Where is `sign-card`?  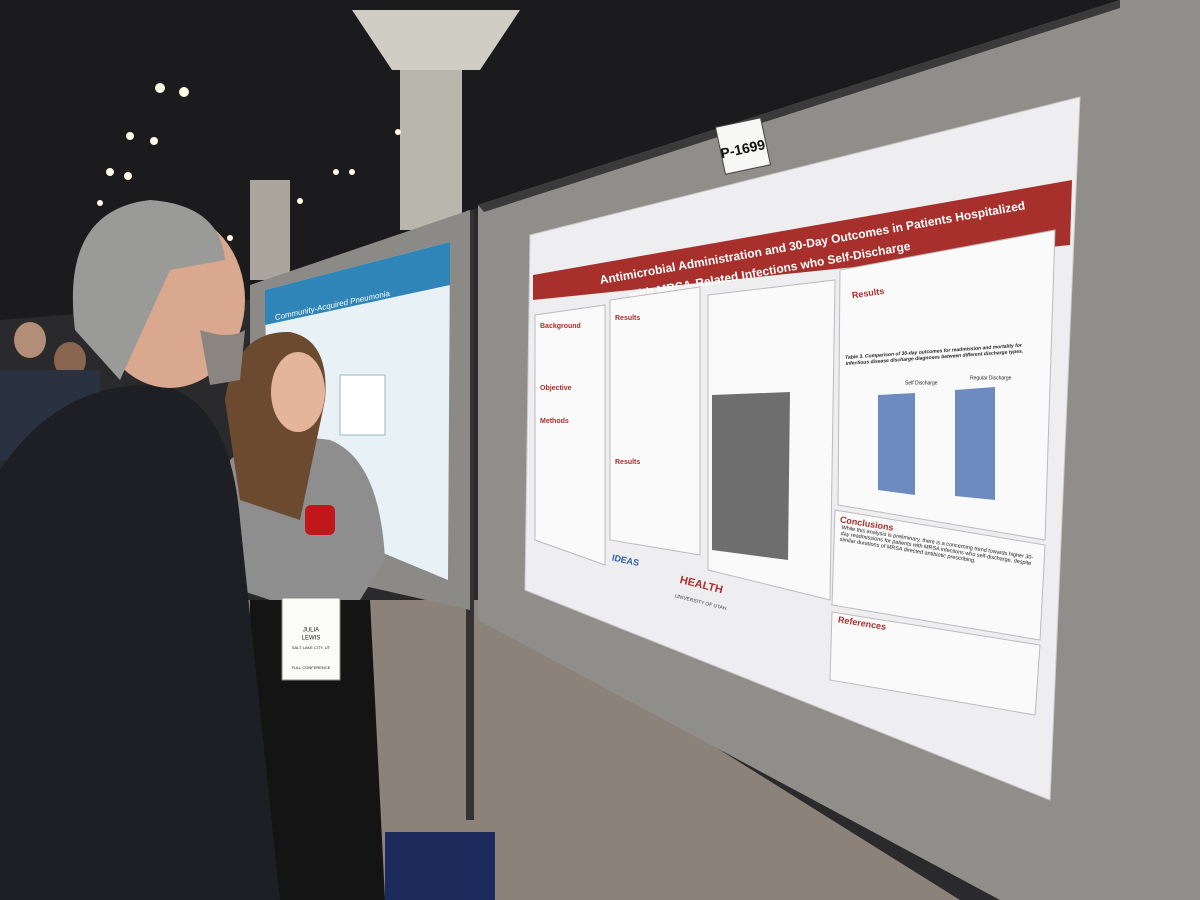 sign-card is located at coordinates (743, 146).